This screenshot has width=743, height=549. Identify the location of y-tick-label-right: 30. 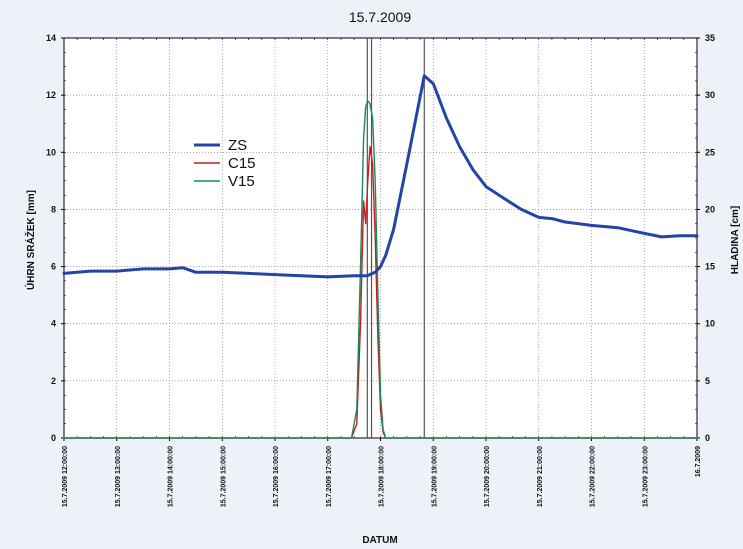
(710, 95).